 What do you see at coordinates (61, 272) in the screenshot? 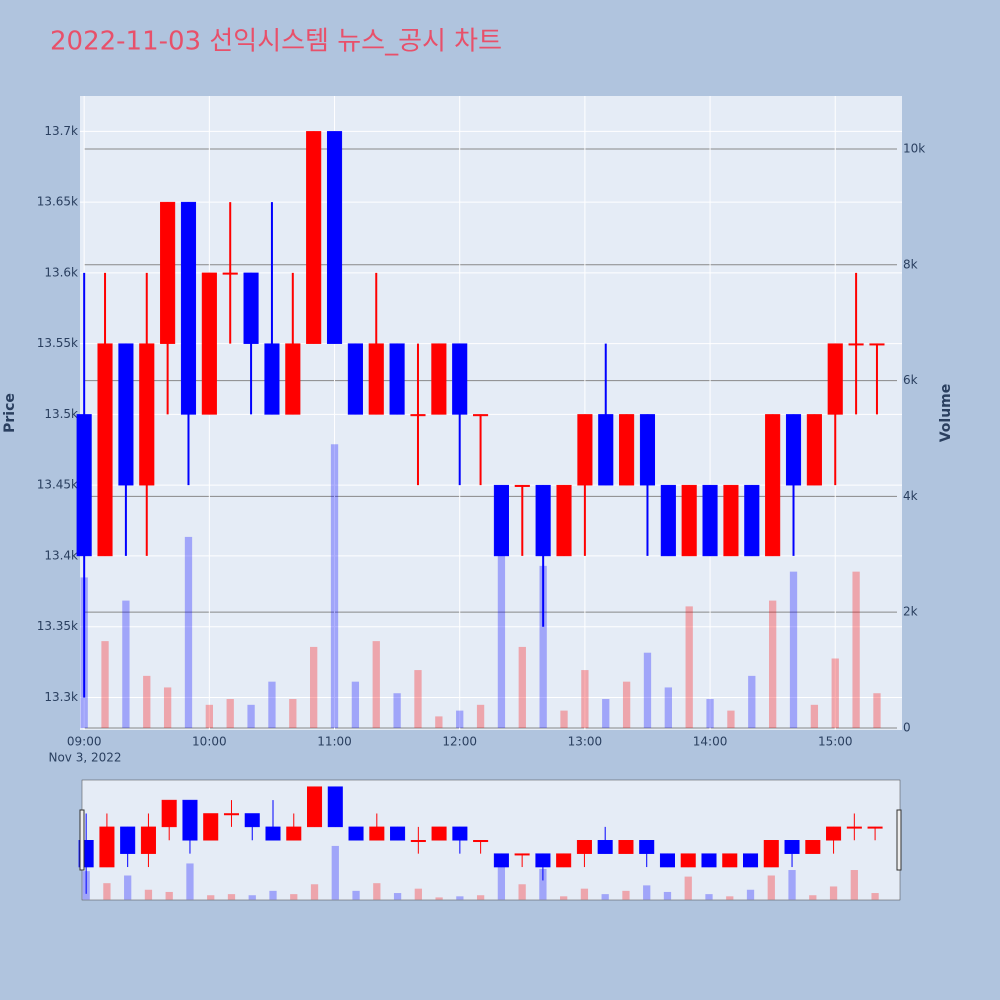
I see `y-tick-label: 13.6k` at bounding box center [61, 272].